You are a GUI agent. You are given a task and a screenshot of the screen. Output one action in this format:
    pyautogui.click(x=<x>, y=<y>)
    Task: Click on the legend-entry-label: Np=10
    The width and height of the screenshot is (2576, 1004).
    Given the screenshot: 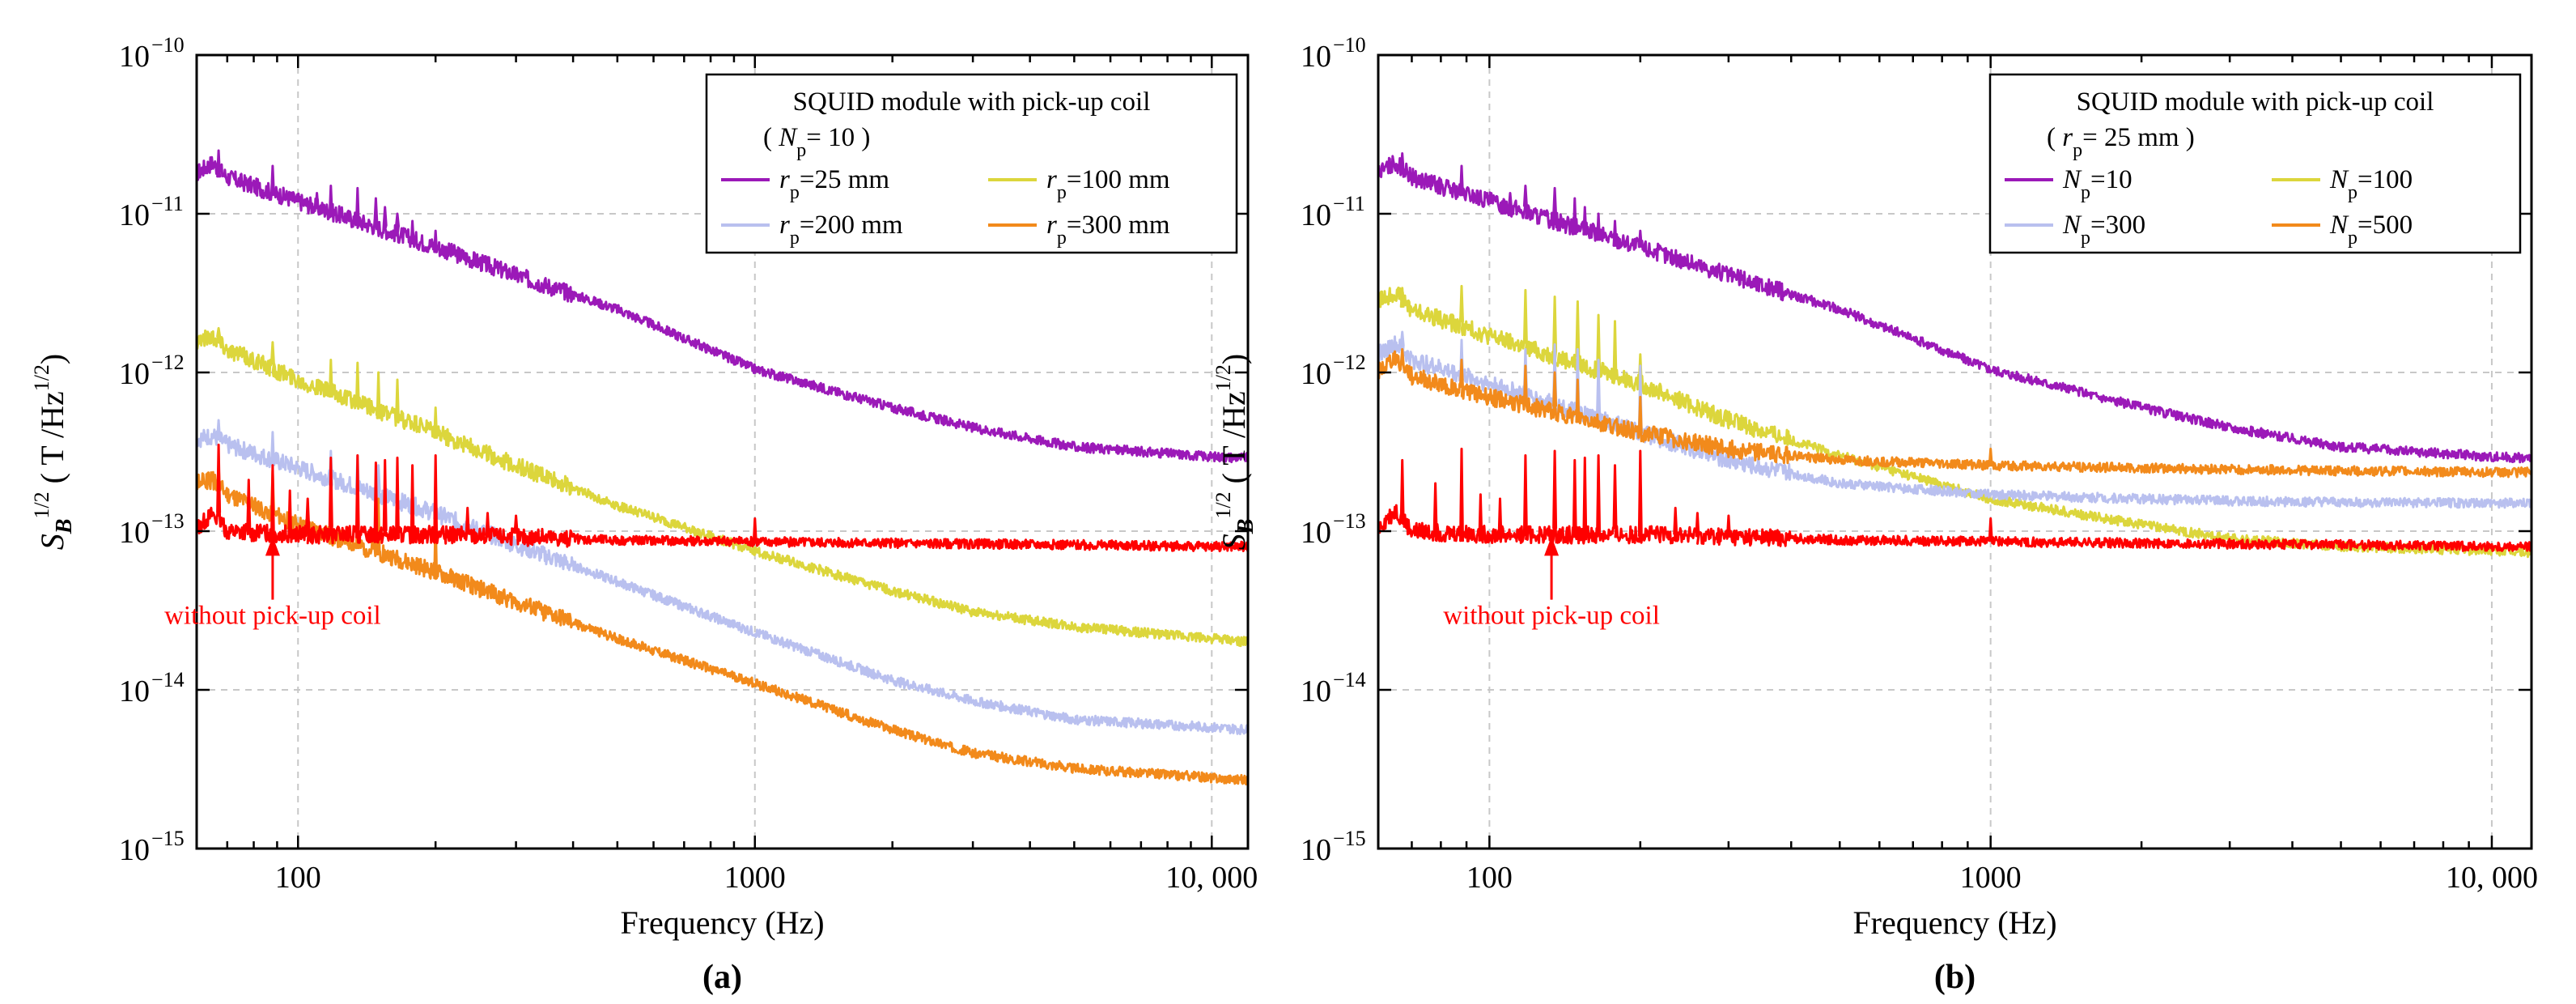 What is the action you would take?
    pyautogui.click(x=2097, y=184)
    